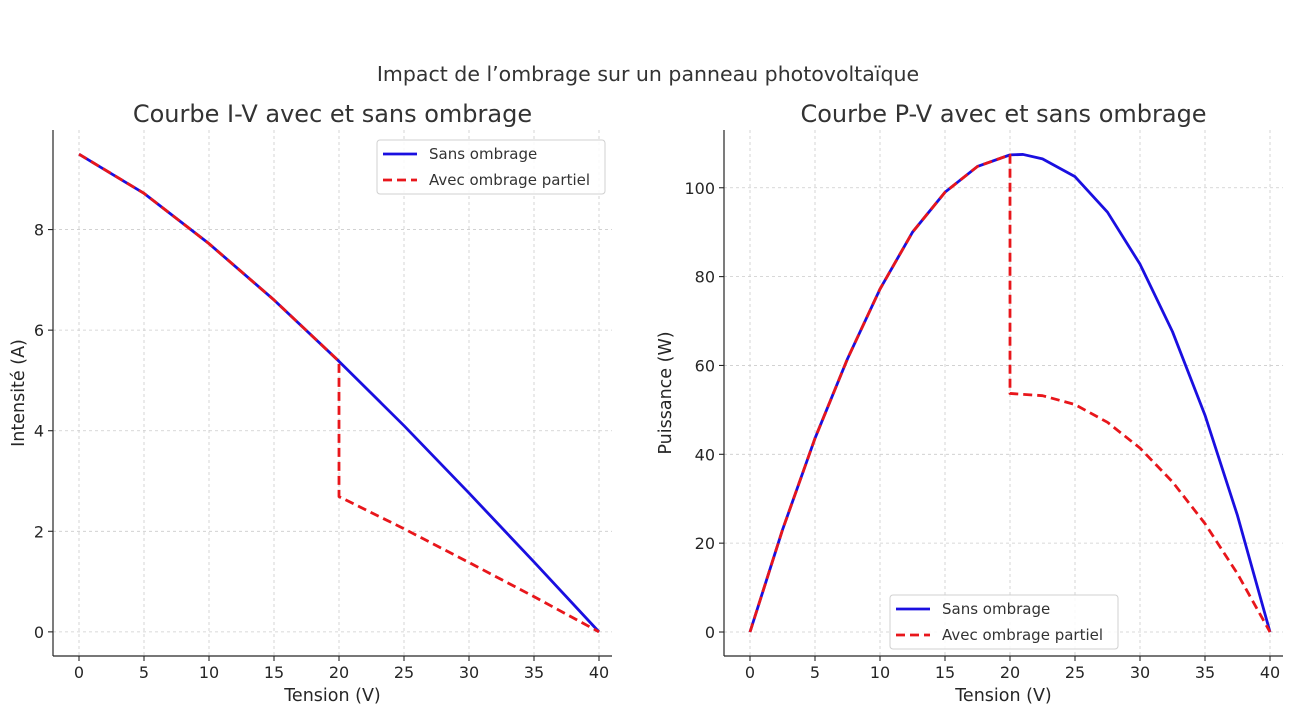 Image resolution: width=1290 pixels, height=723 pixels. I want to click on y-tick-label: 4, so click(39, 431).